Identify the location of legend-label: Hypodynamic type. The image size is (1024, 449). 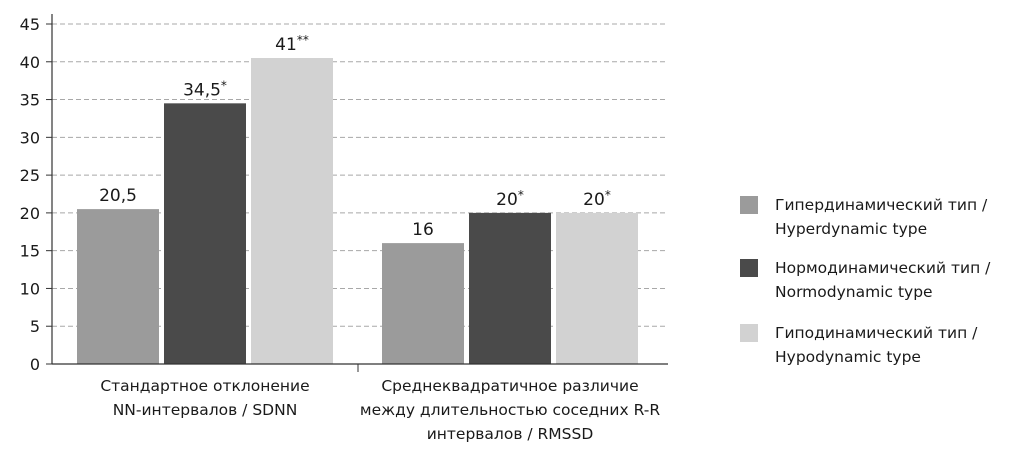
(848, 357).